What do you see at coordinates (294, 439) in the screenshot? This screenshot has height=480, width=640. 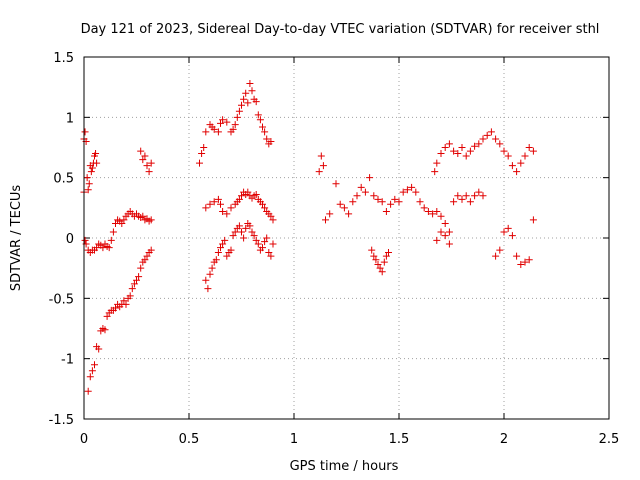 I see `x-tick-label: 1` at bounding box center [294, 439].